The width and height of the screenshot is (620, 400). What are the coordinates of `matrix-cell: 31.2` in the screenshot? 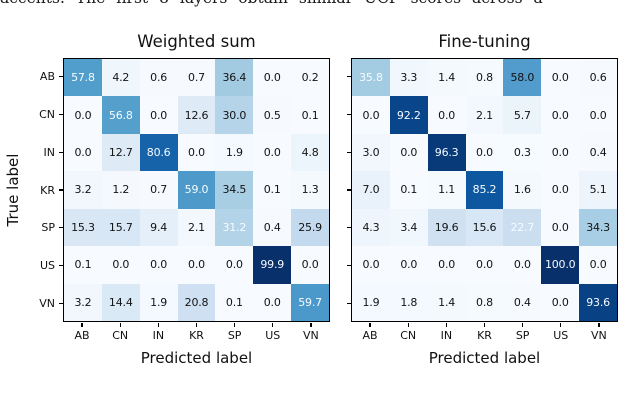 It's located at (234, 227).